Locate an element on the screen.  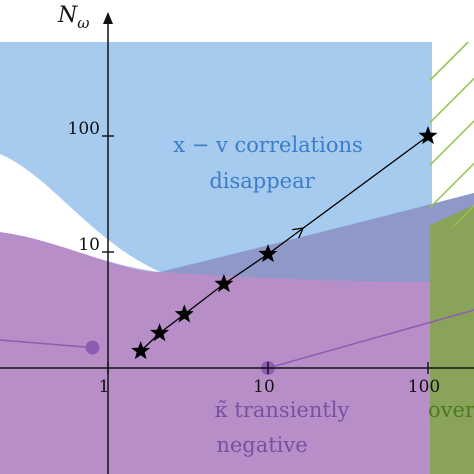
annotation-point is located at coordinates (92, 347).